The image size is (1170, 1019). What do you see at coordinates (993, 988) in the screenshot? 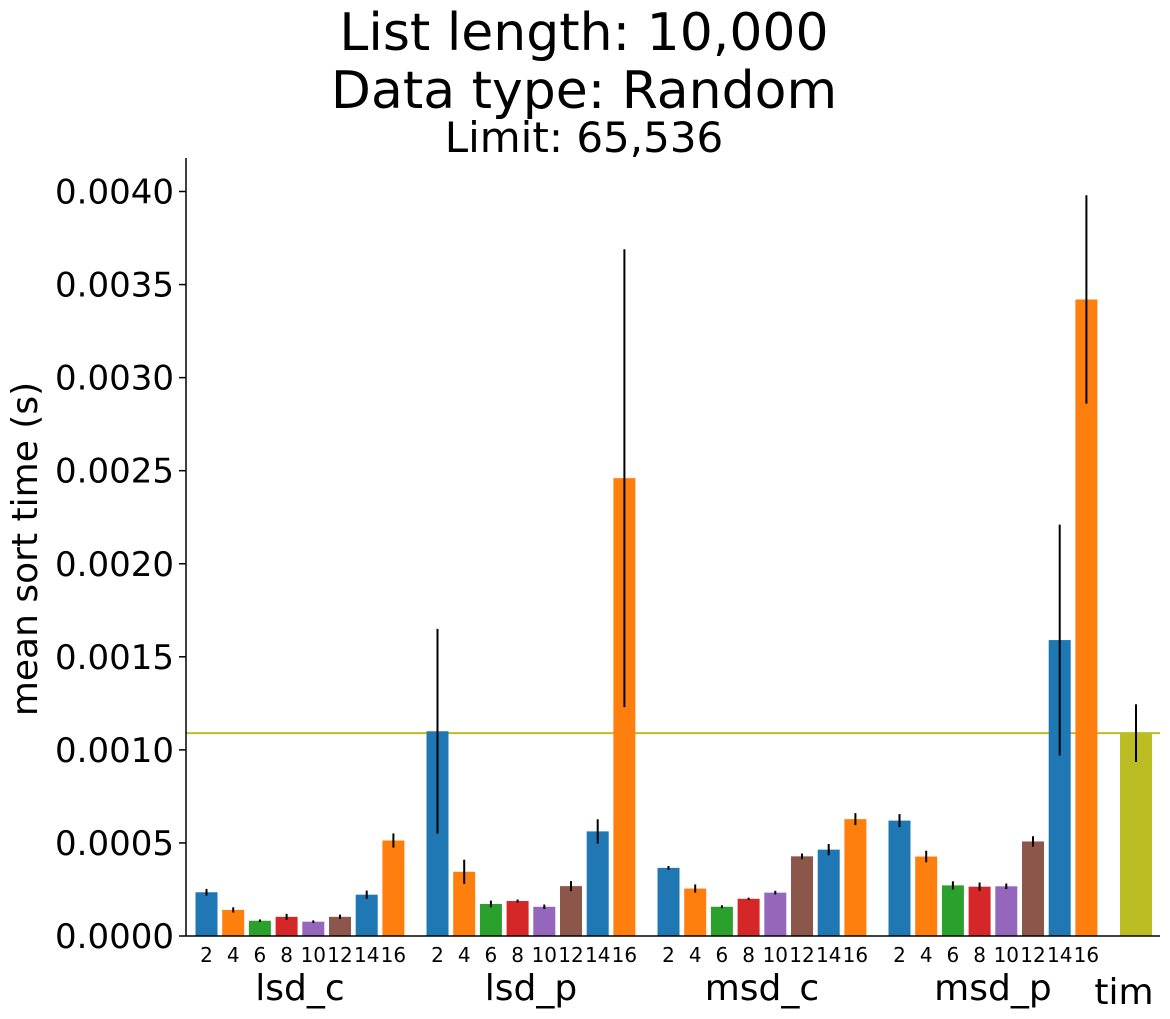
I see `msd_p-group-label: msd_p` at bounding box center [993, 988].